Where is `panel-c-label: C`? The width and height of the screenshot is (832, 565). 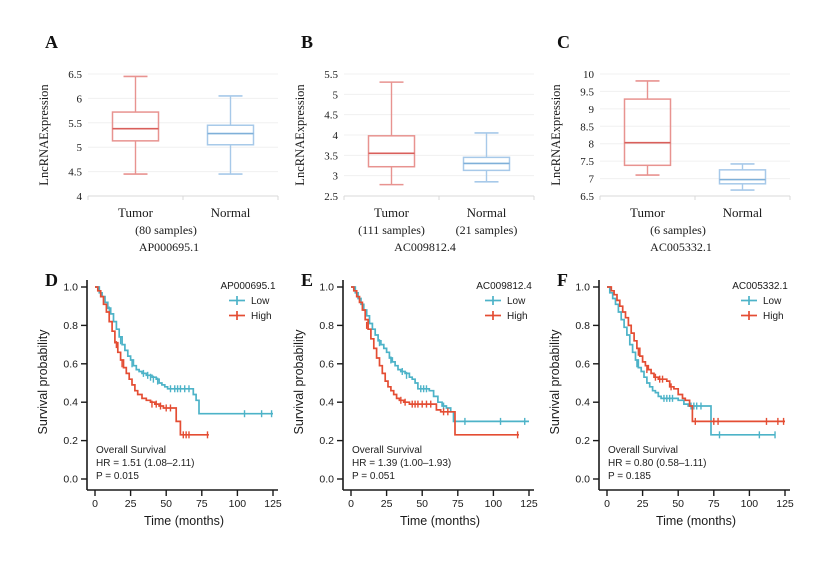
panel-c-label: C is located at coordinates (563, 42).